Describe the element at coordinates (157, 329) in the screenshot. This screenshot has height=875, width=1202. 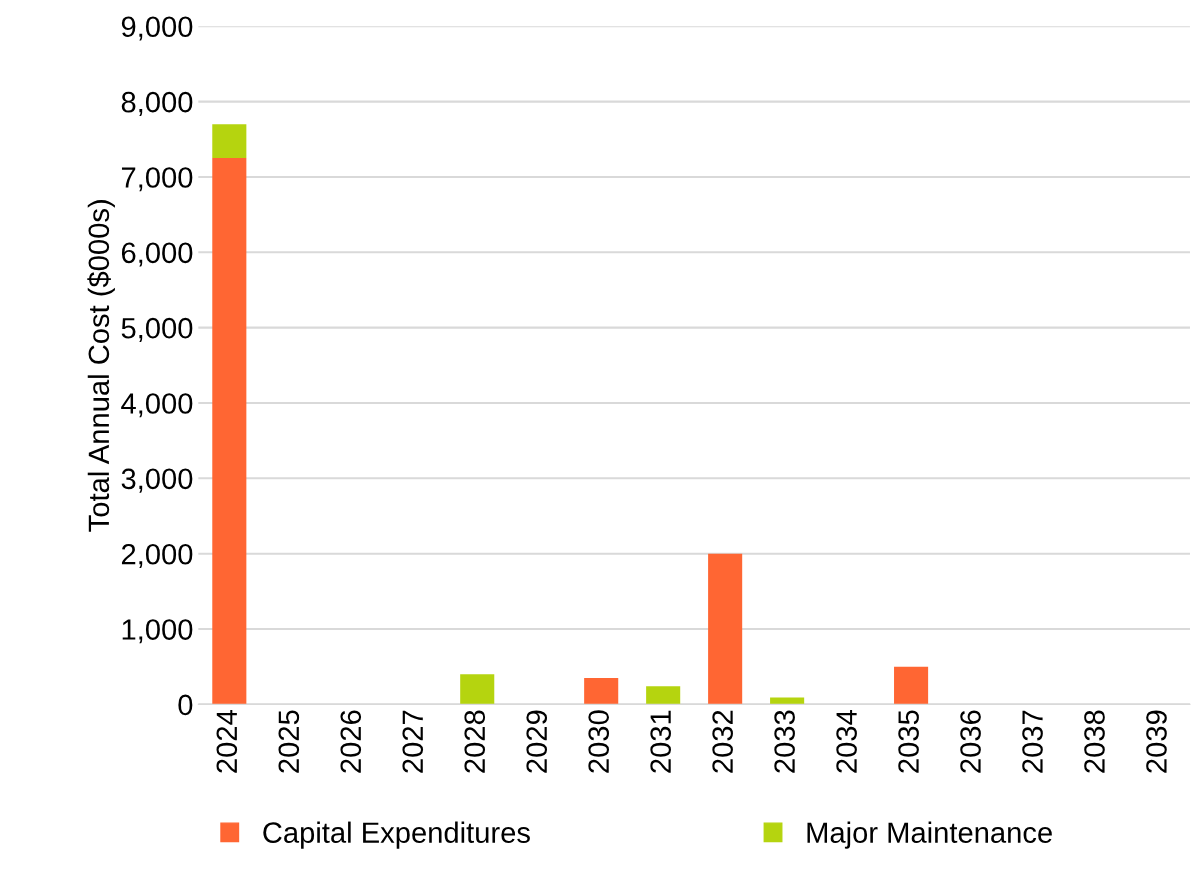
I see `y-tick-label: 5,000` at that location.